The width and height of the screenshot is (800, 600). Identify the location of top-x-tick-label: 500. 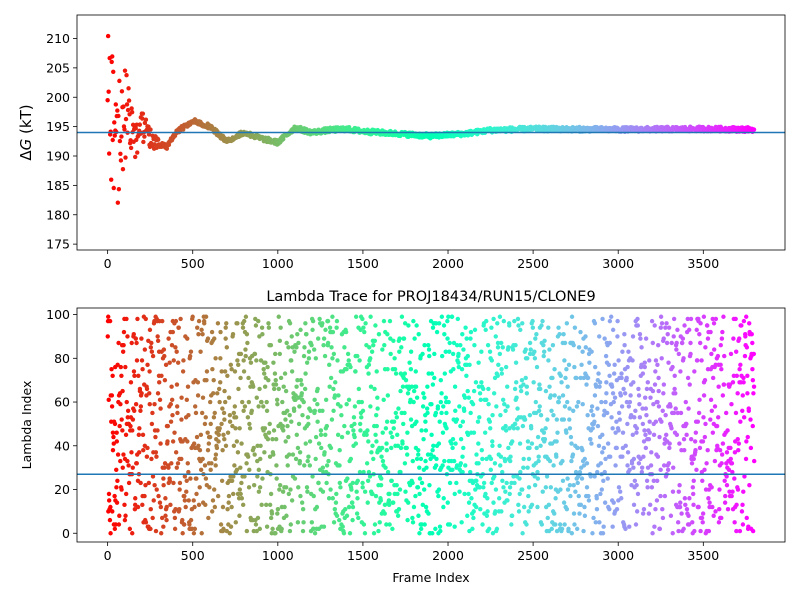
(193, 263).